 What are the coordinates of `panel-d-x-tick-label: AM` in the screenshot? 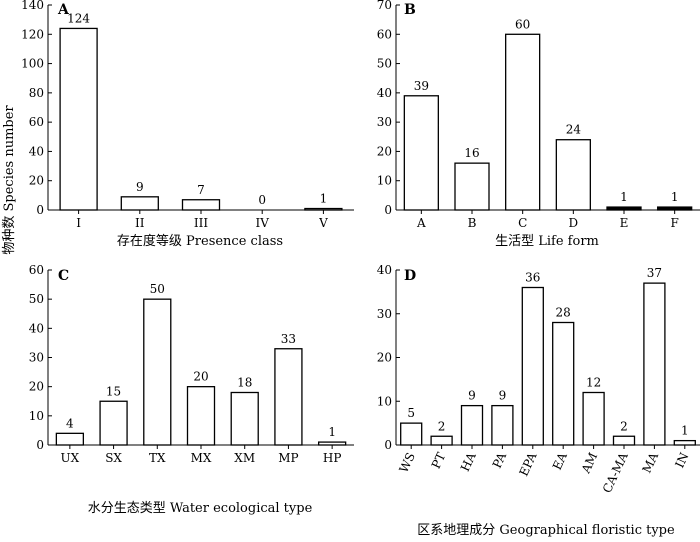 It's located at (589, 463).